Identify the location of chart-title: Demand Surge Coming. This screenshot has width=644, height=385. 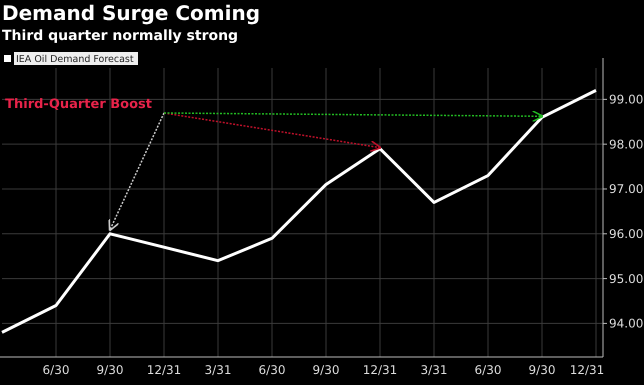
(131, 13).